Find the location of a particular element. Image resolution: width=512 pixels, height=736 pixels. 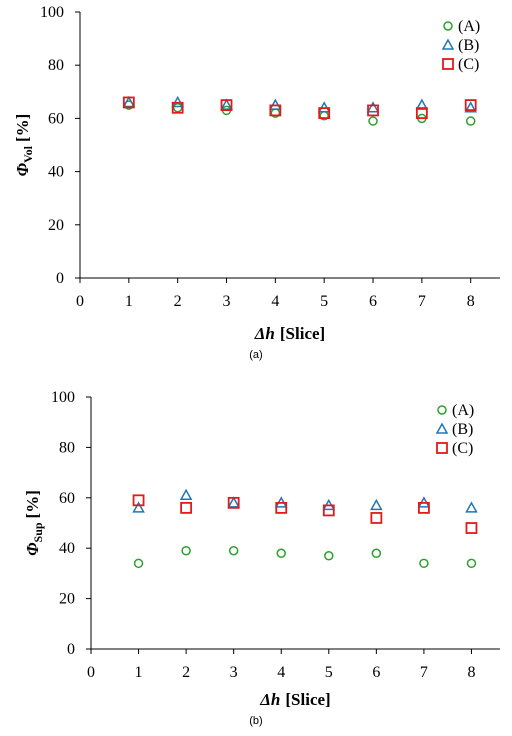

legend-marker-triangle is located at coordinates (442, 428).